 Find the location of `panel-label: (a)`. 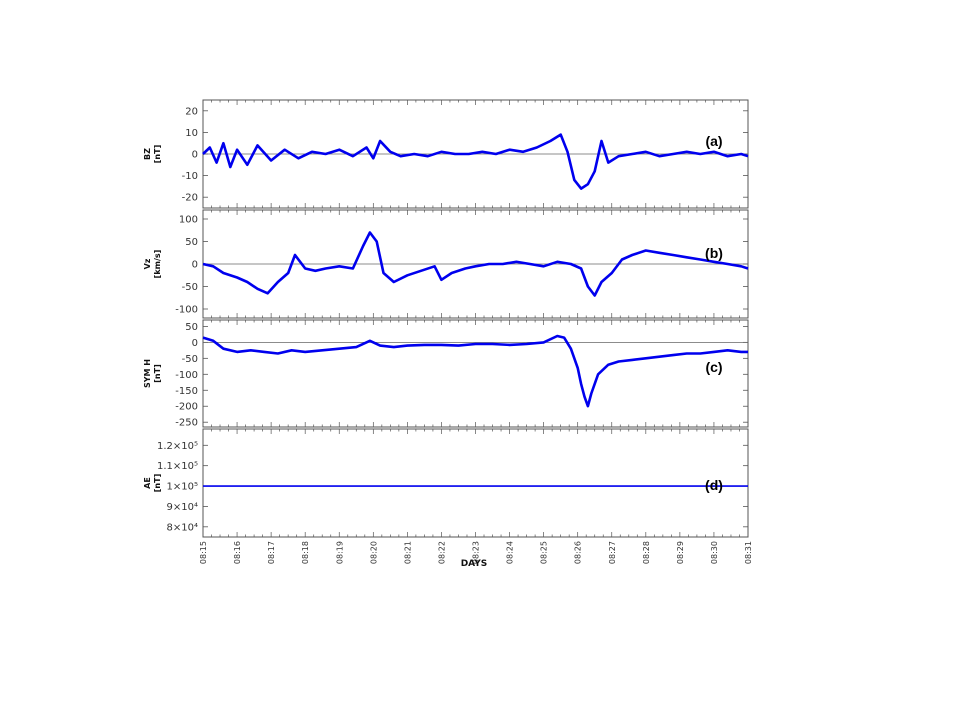

panel-label: (a) is located at coordinates (713, 141).